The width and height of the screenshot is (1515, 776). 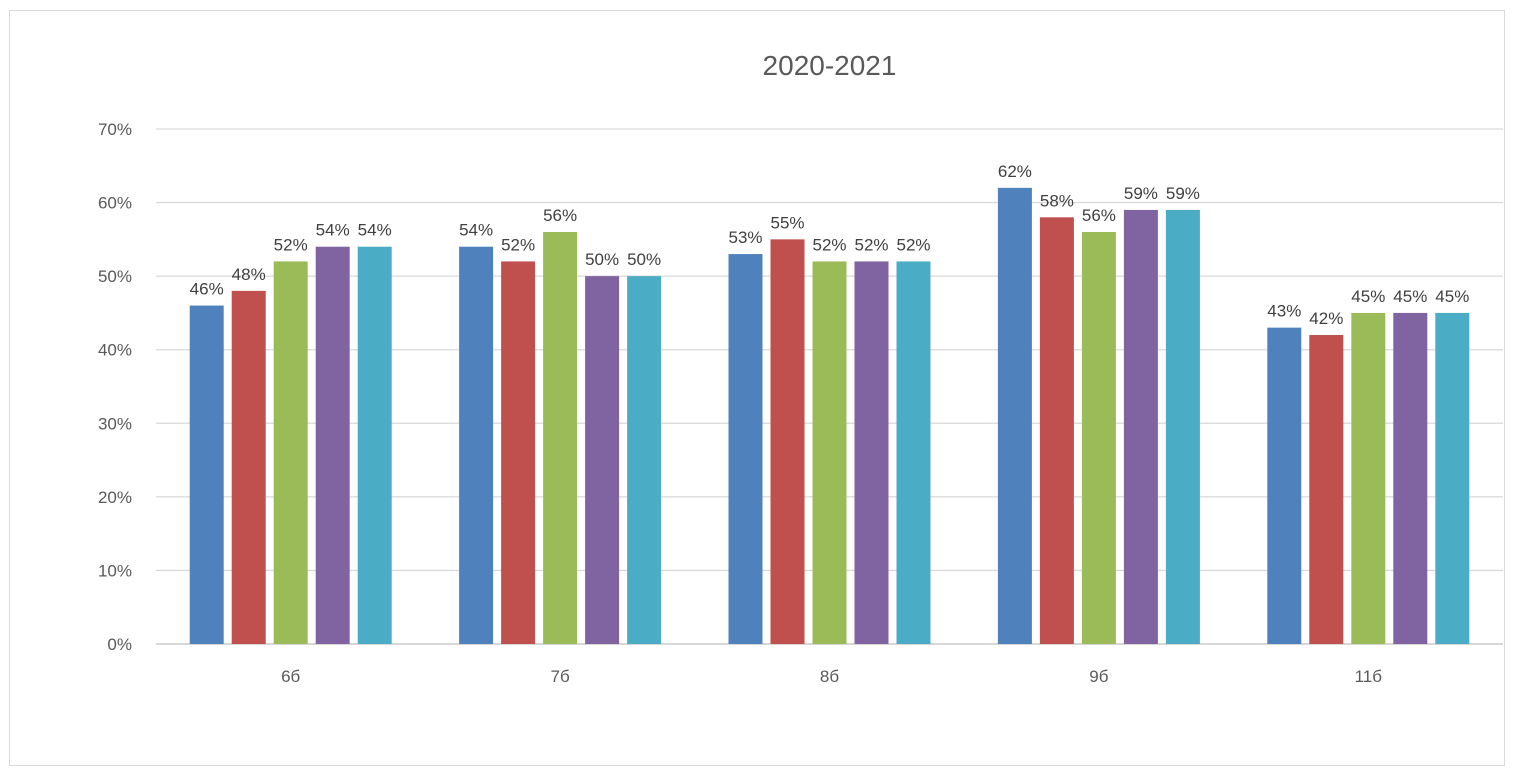 What do you see at coordinates (207, 289) in the screenshot?
I see `data-label: 46%` at bounding box center [207, 289].